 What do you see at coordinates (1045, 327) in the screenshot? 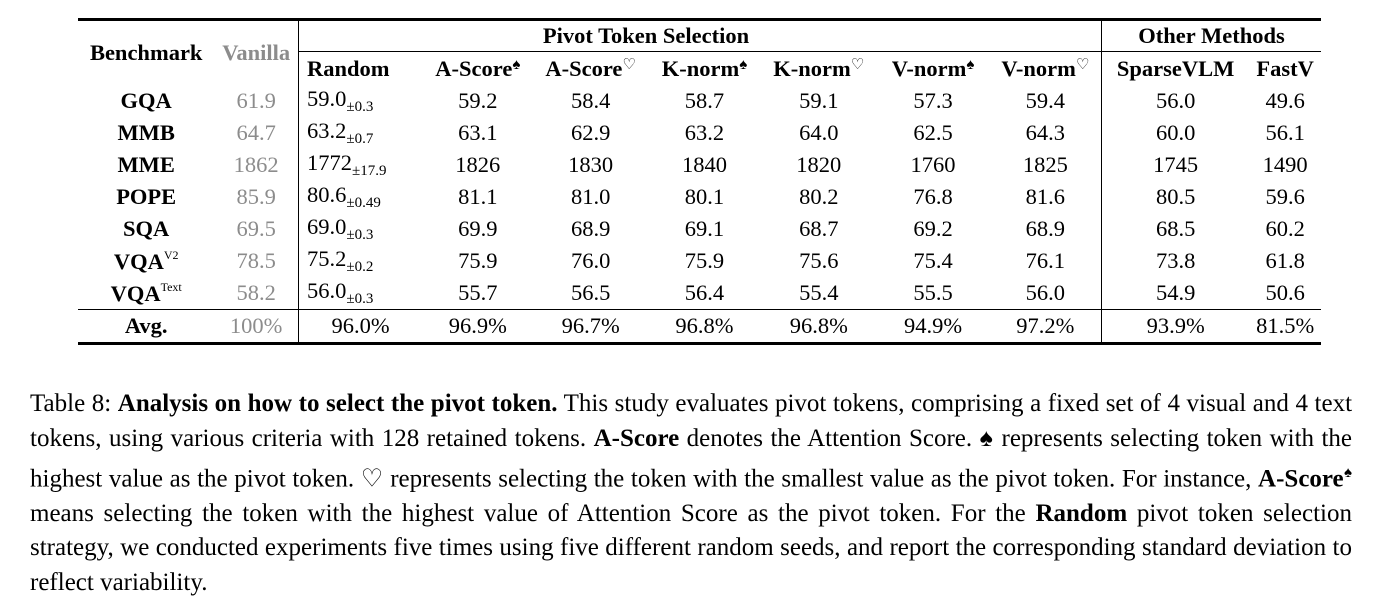
I see `value-cell: 97.2%` at bounding box center [1045, 327].